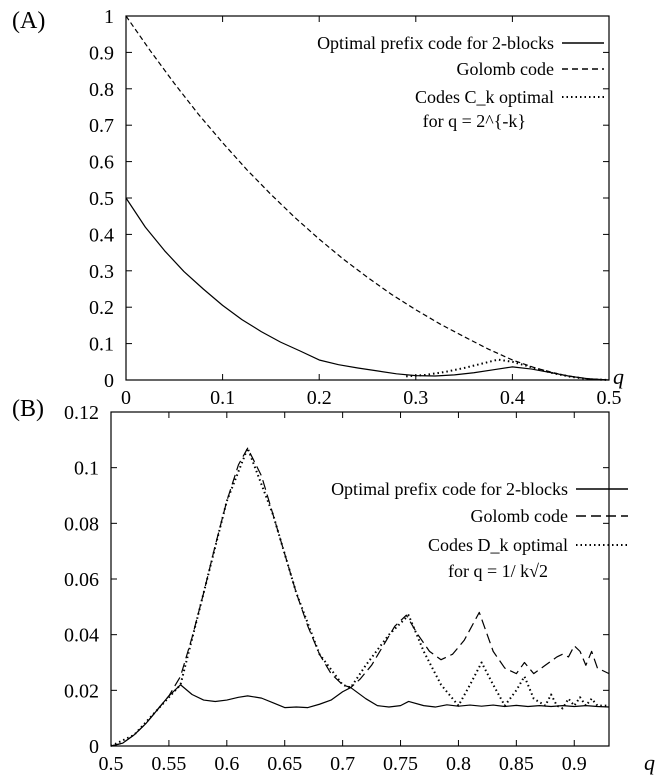 The width and height of the screenshot is (672, 781). Describe the element at coordinates (109, 17) in the screenshot. I see `panel-a-y-tick-label: 1` at that location.